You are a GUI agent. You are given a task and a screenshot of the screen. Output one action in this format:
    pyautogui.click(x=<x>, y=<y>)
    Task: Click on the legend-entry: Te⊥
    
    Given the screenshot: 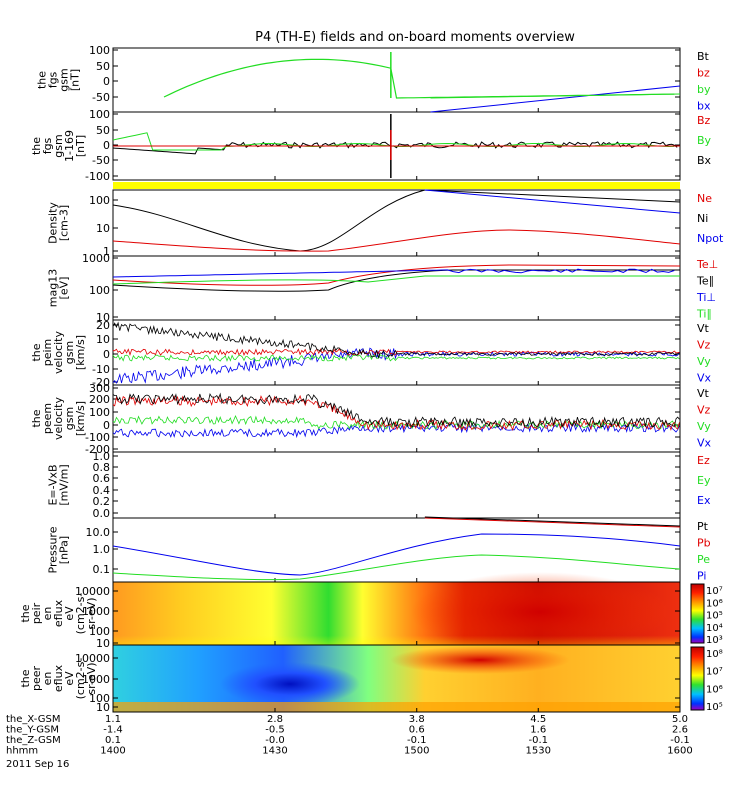 What is the action you would take?
    pyautogui.click(x=707, y=264)
    